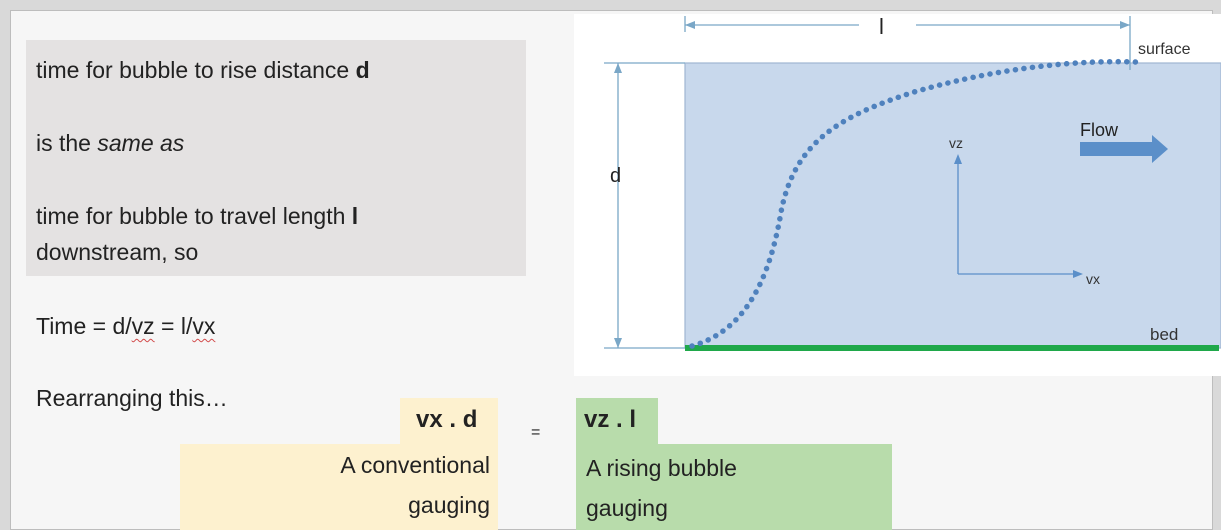  I want to click on flow-arrow-icon, so click(1124, 149).